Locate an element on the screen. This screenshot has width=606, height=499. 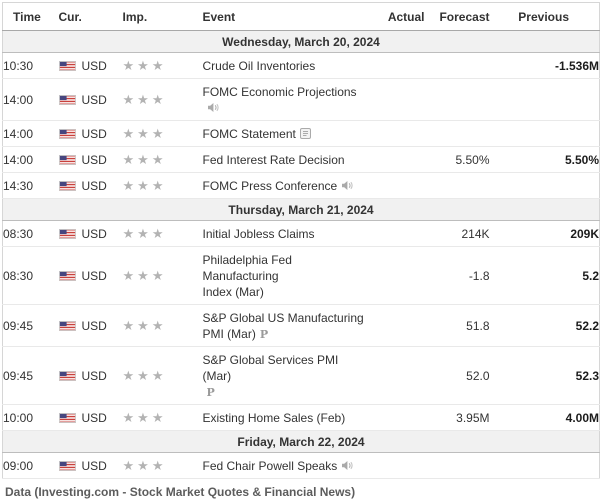
event-name: Crude Oil Inventories is located at coordinates (259, 66).